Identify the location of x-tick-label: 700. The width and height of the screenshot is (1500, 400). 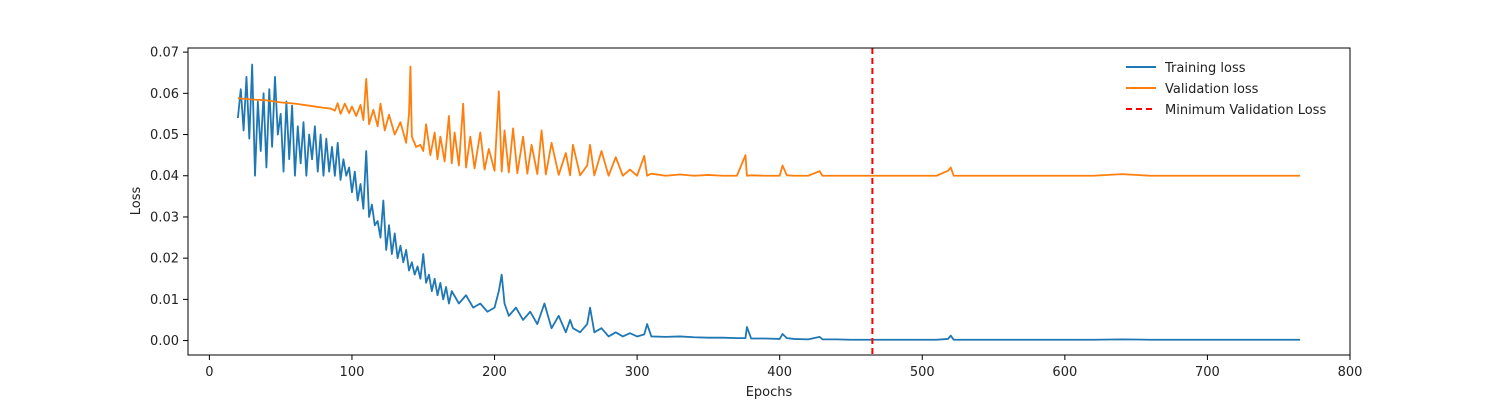
(1207, 372).